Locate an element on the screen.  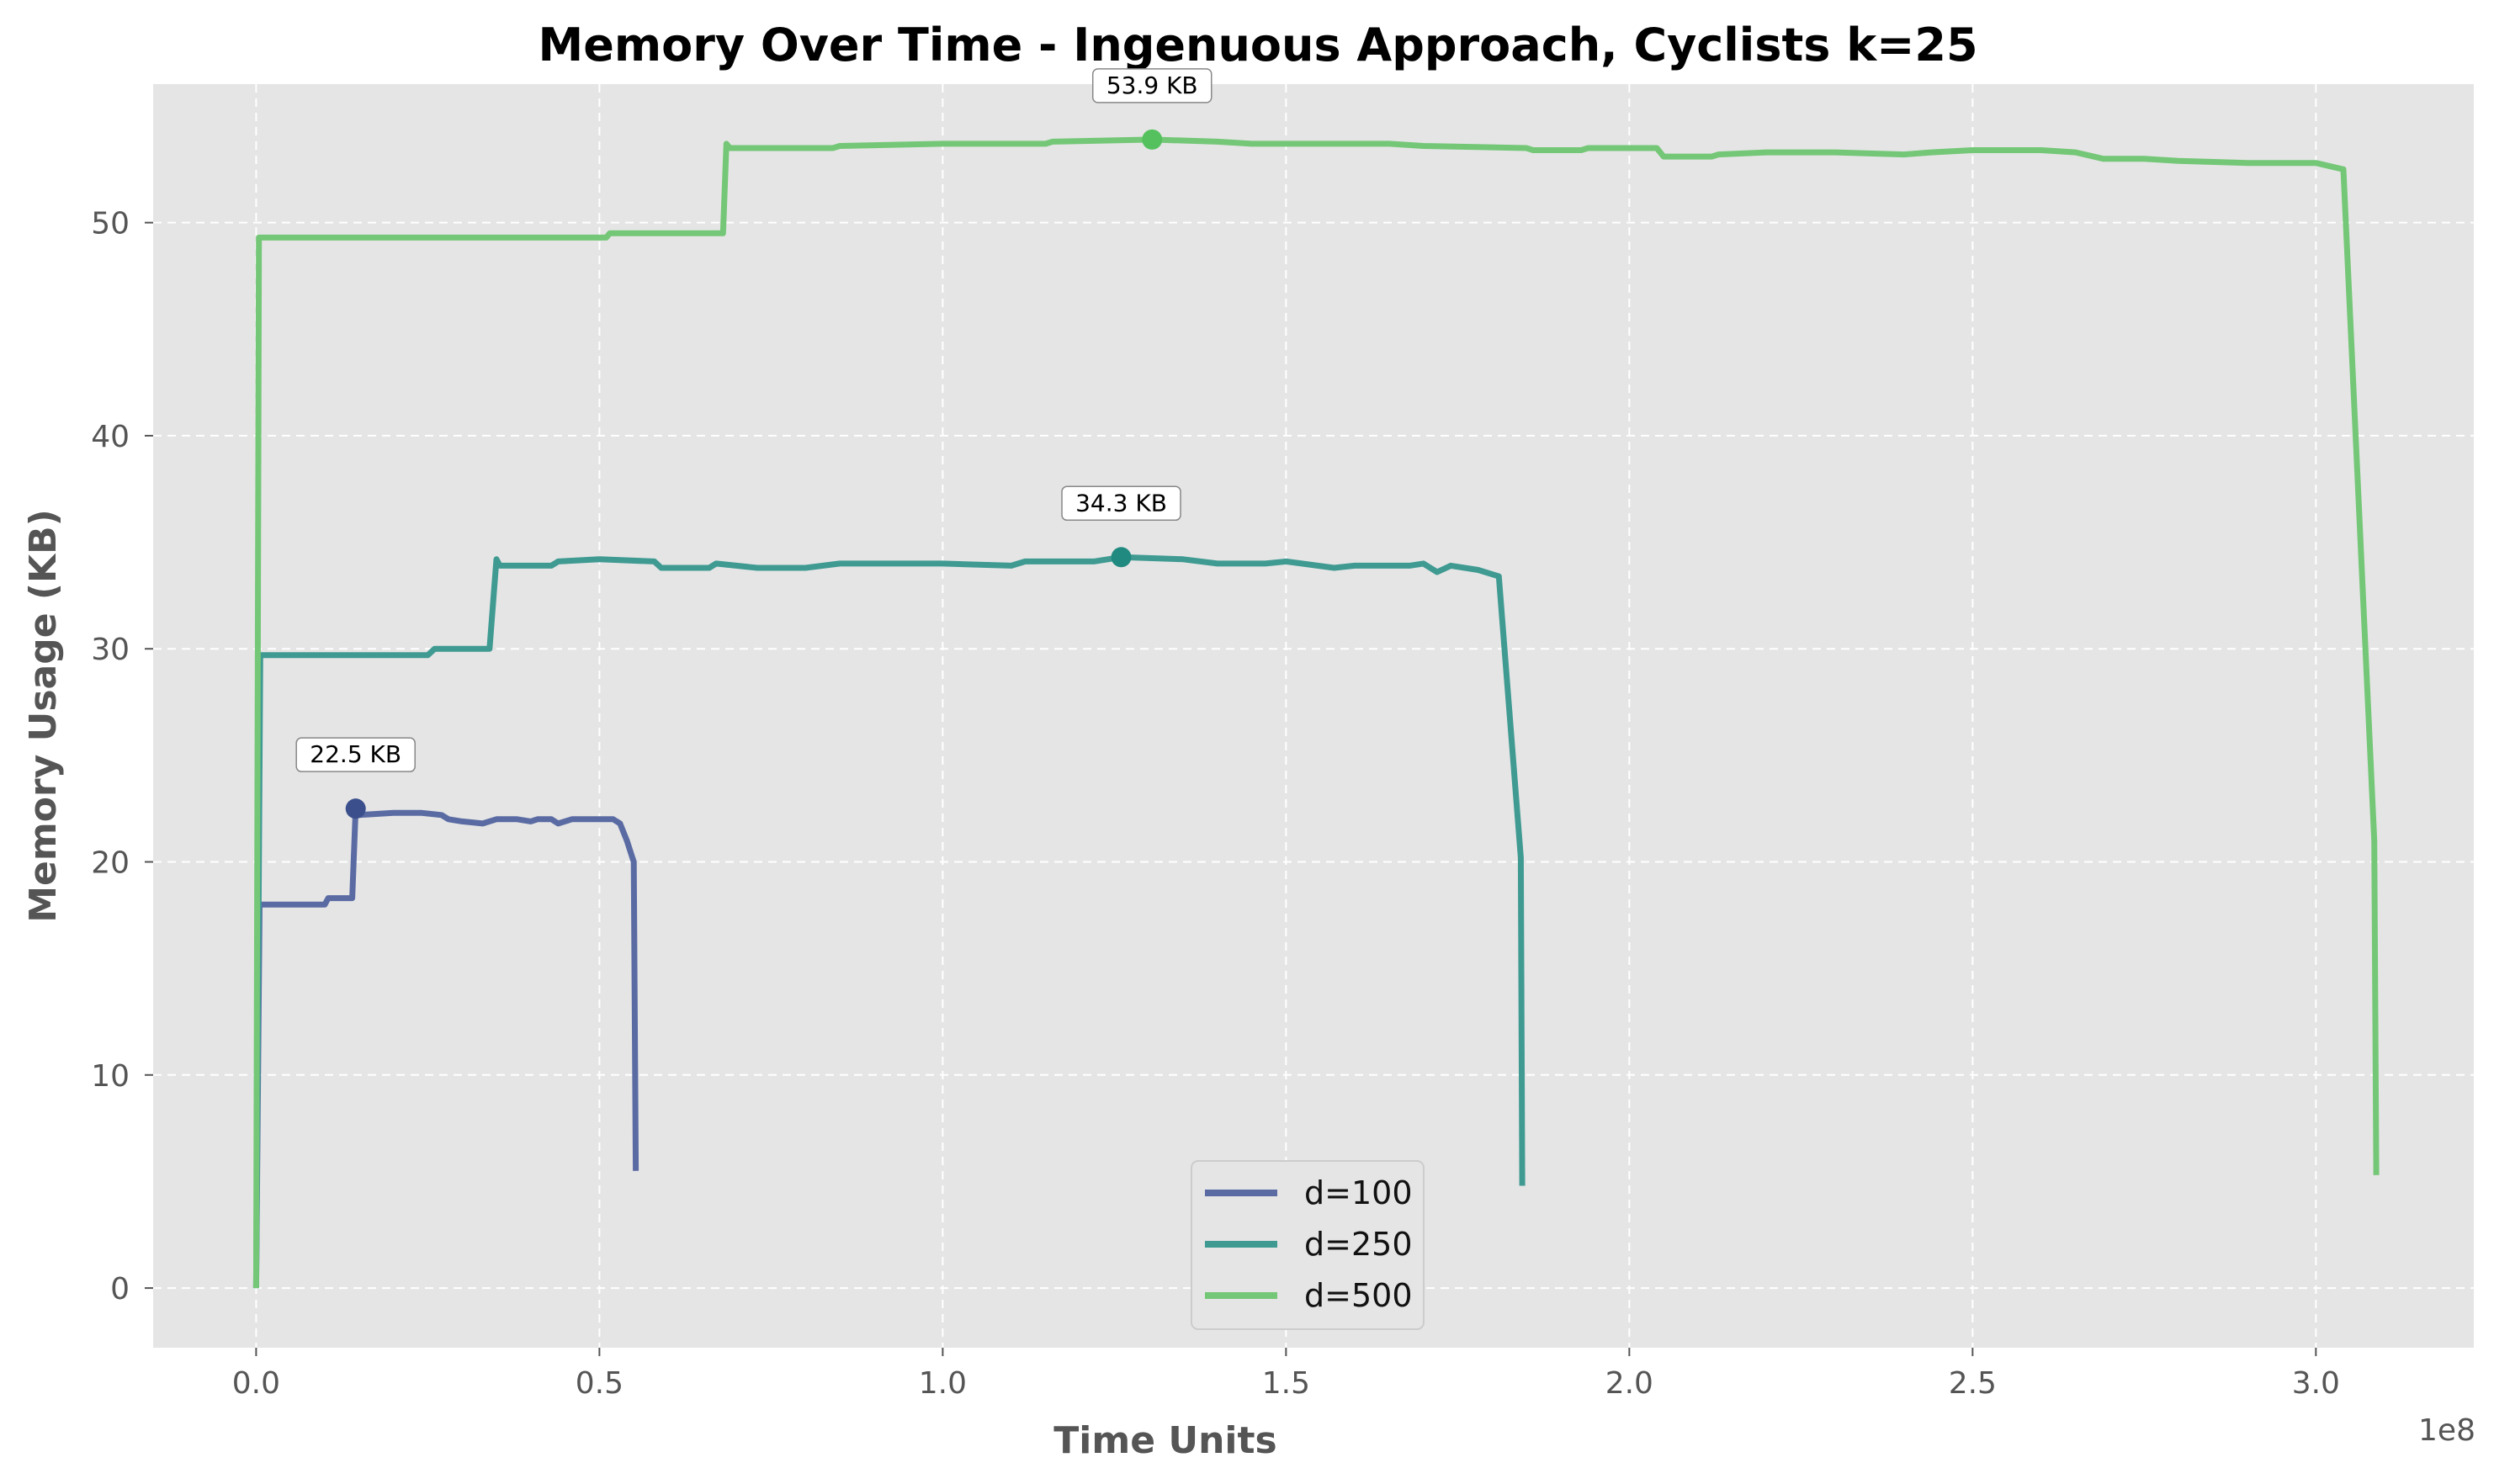
peak-marker-d500 is located at coordinates (1152, 139).